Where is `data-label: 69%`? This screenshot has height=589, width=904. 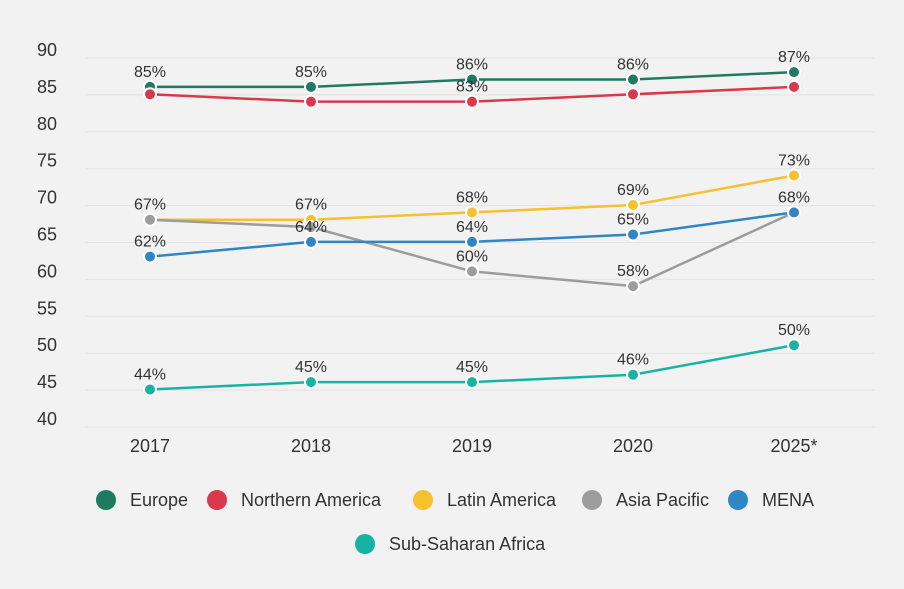
data-label: 69% is located at coordinates (633, 190).